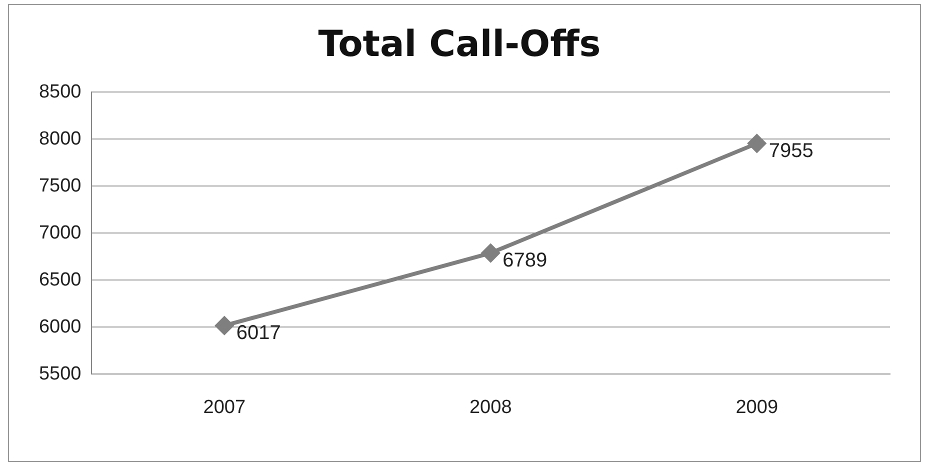 This screenshot has width=929, height=468. What do you see at coordinates (791, 151) in the screenshot?
I see `data-label: 7955` at bounding box center [791, 151].